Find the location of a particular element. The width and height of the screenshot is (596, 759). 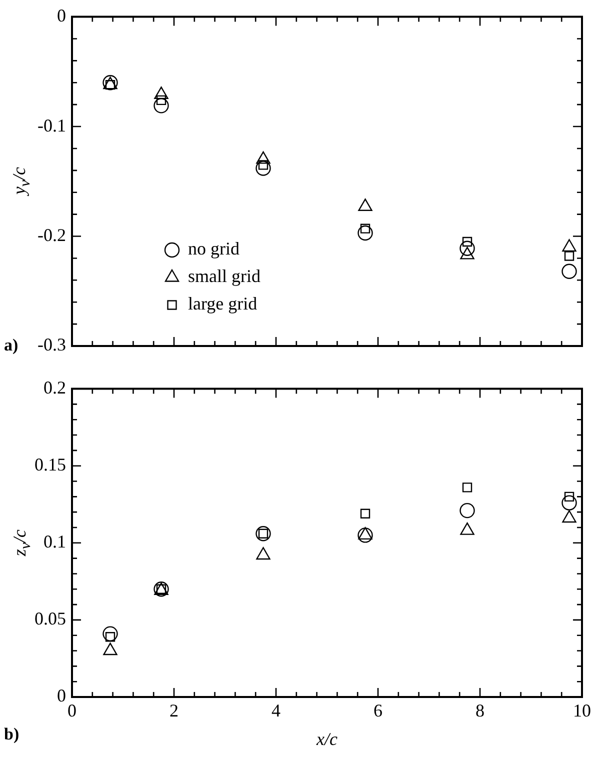

x-tick-label: 2 is located at coordinates (174, 710).